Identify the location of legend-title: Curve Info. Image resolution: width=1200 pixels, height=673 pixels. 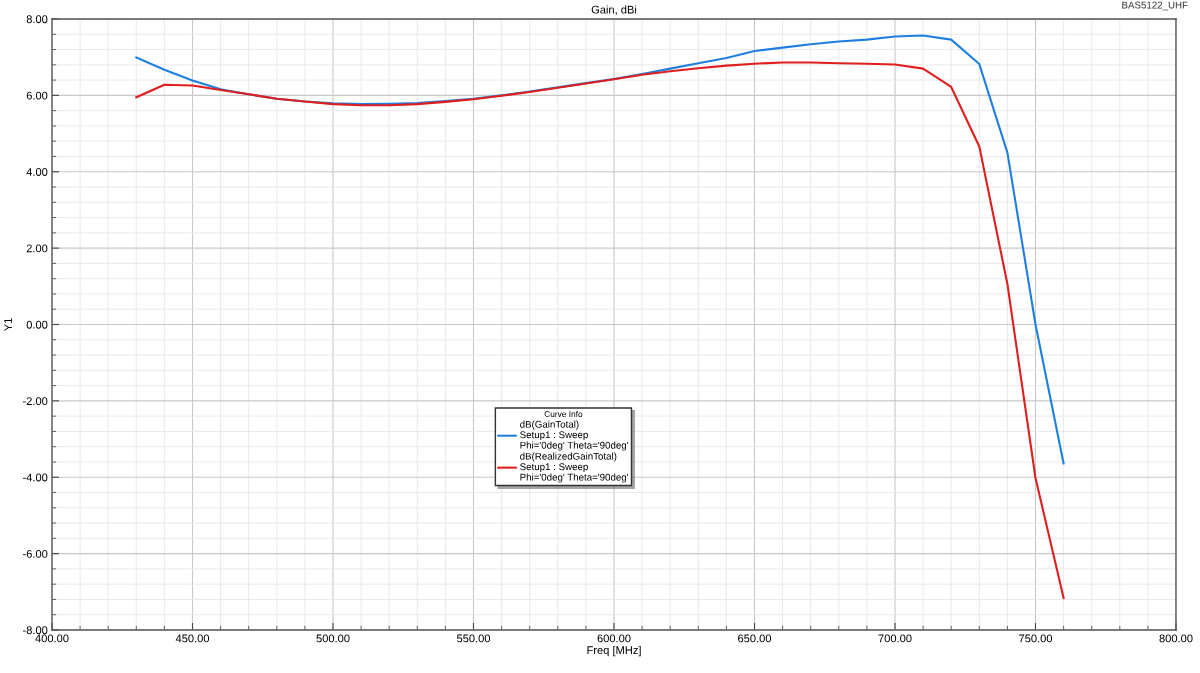
(563, 413).